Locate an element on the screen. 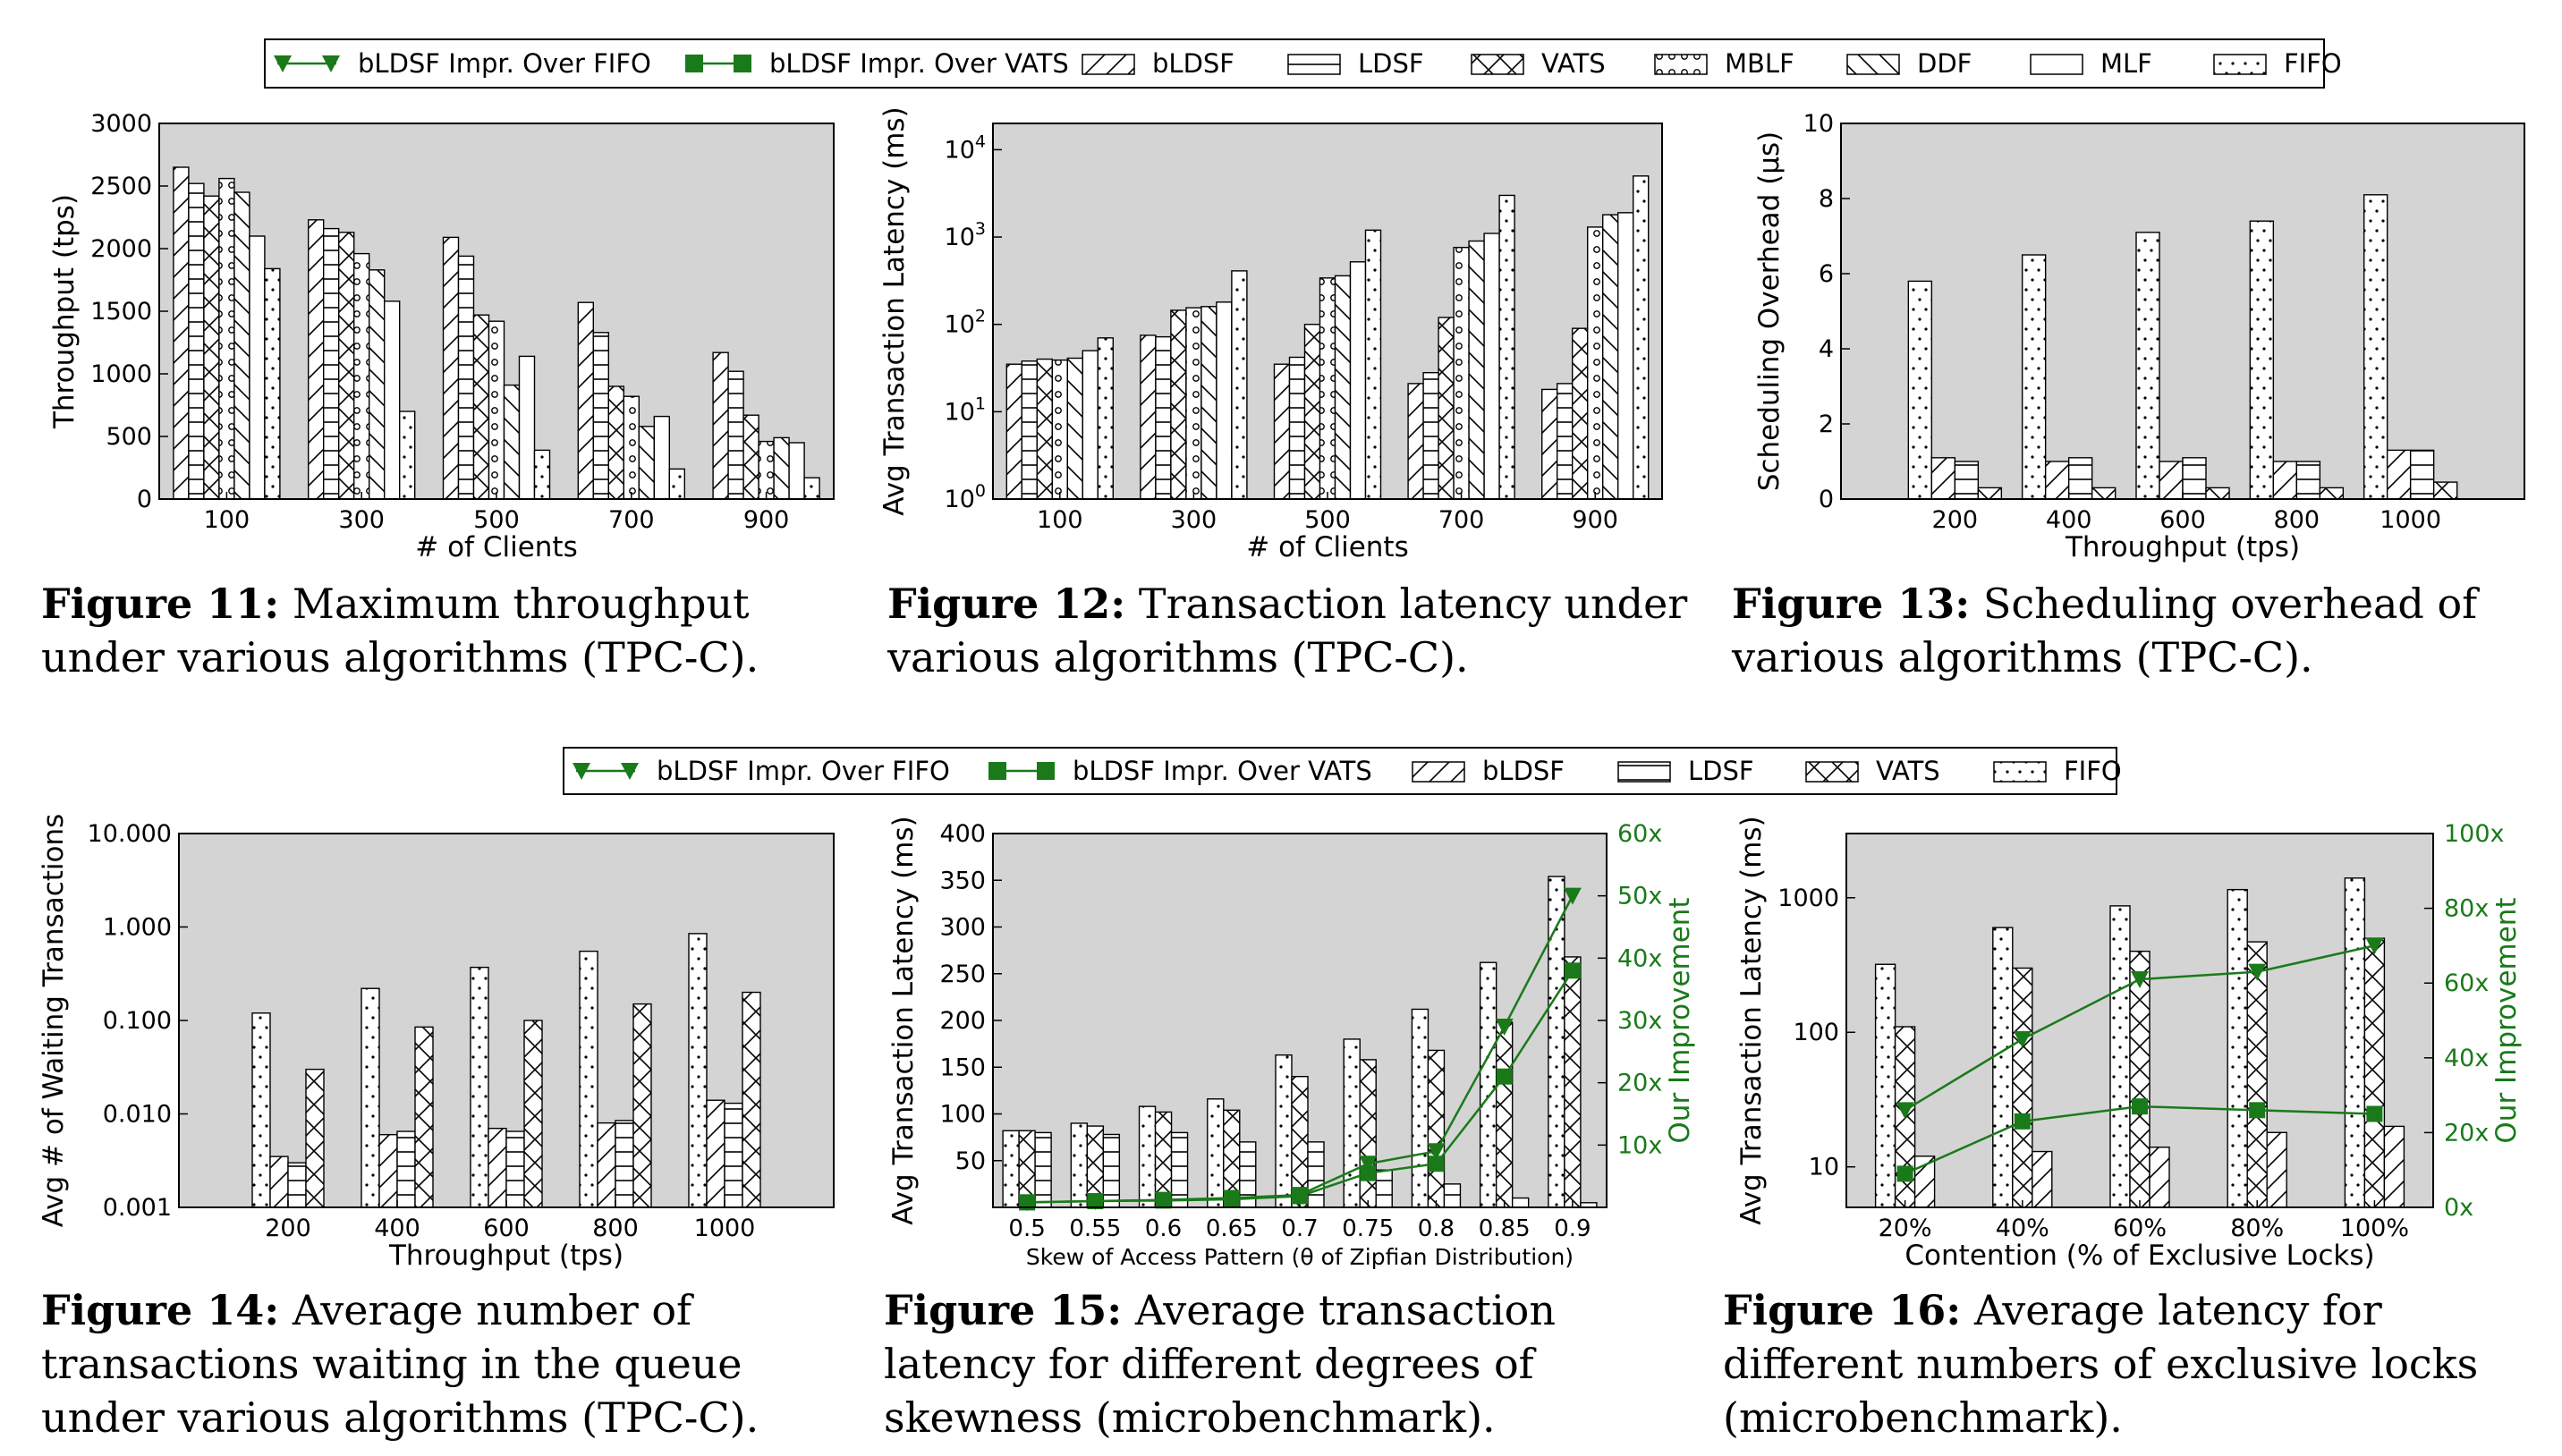  bar-fifo-0.85 is located at coordinates (1488, 1084).